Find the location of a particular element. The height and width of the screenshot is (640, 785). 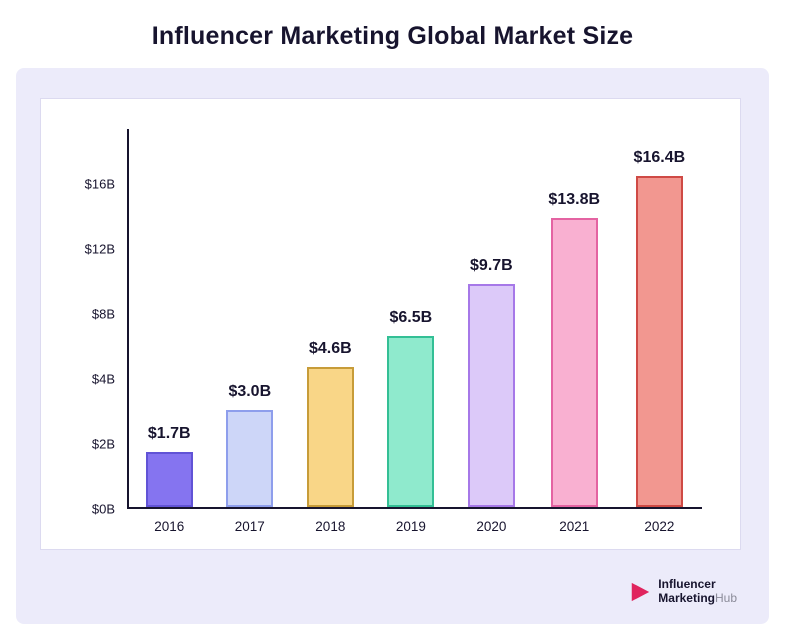

x-axis-label: 2021 is located at coordinates (574, 526).